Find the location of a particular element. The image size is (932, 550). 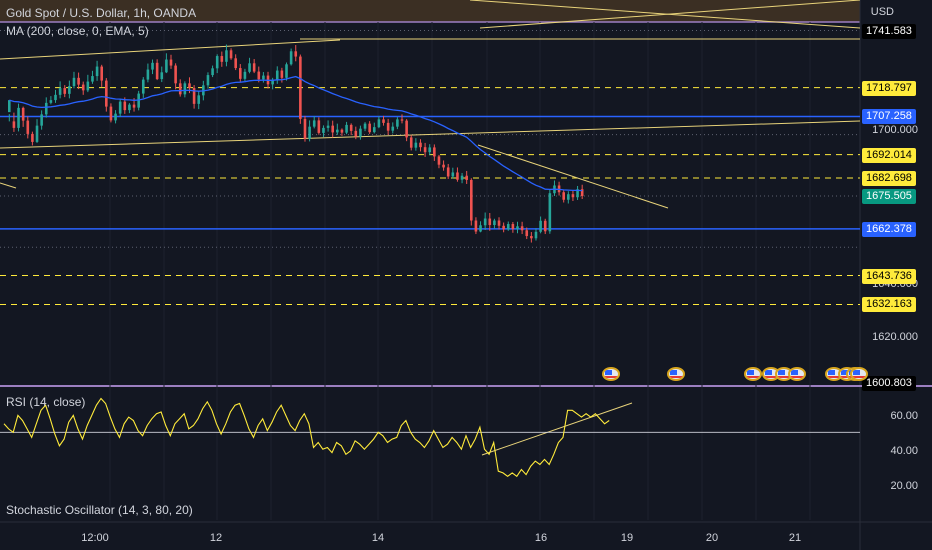

time-label: 16 is located at coordinates (541, 538).